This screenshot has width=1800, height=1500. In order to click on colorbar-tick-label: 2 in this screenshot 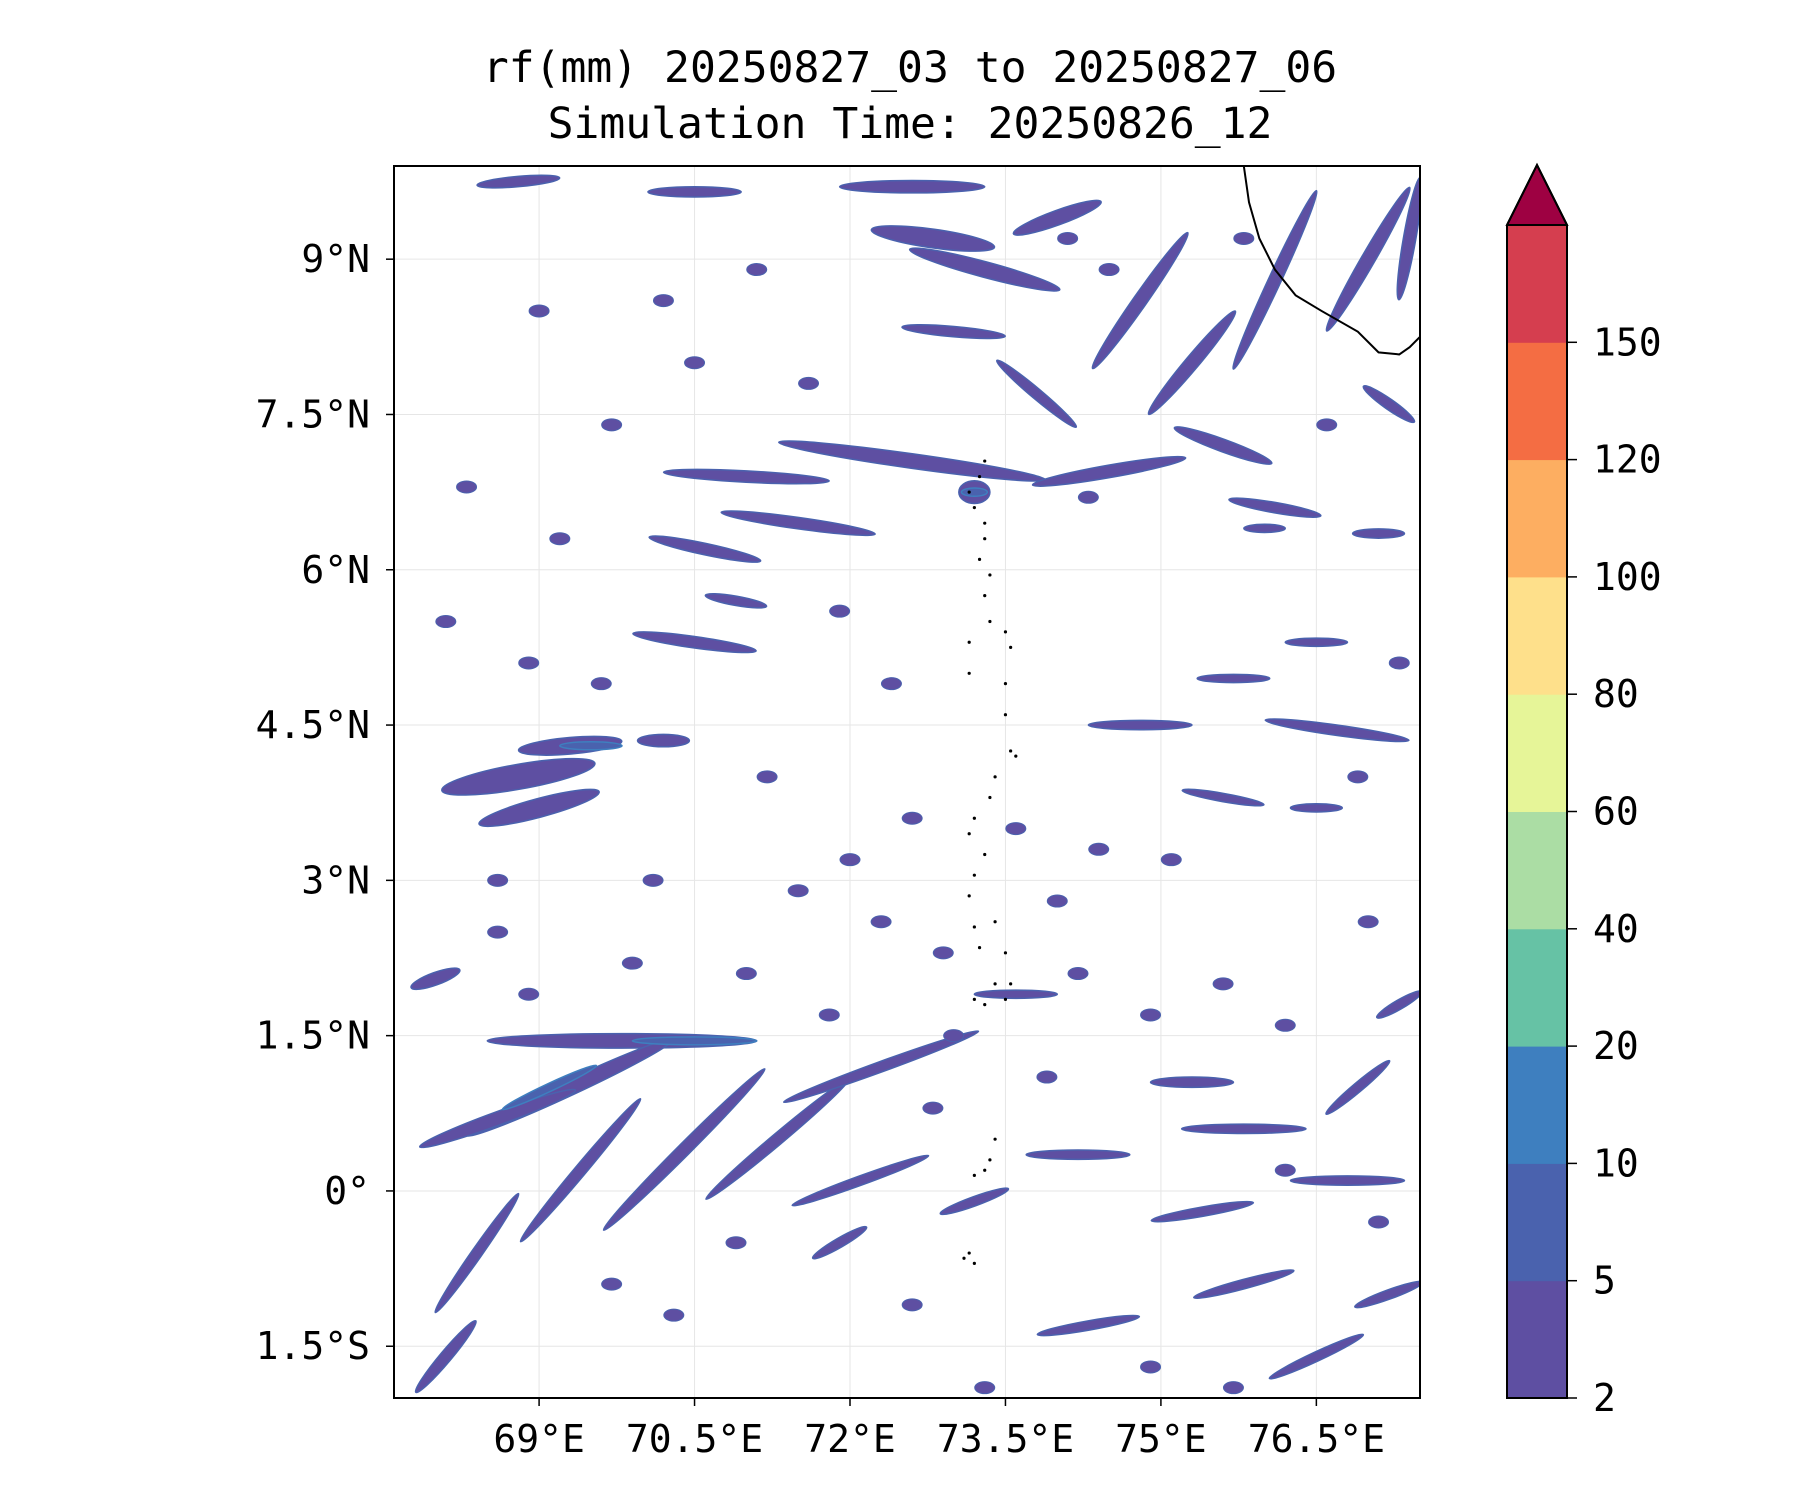, I will do `click(1604, 1398)`.